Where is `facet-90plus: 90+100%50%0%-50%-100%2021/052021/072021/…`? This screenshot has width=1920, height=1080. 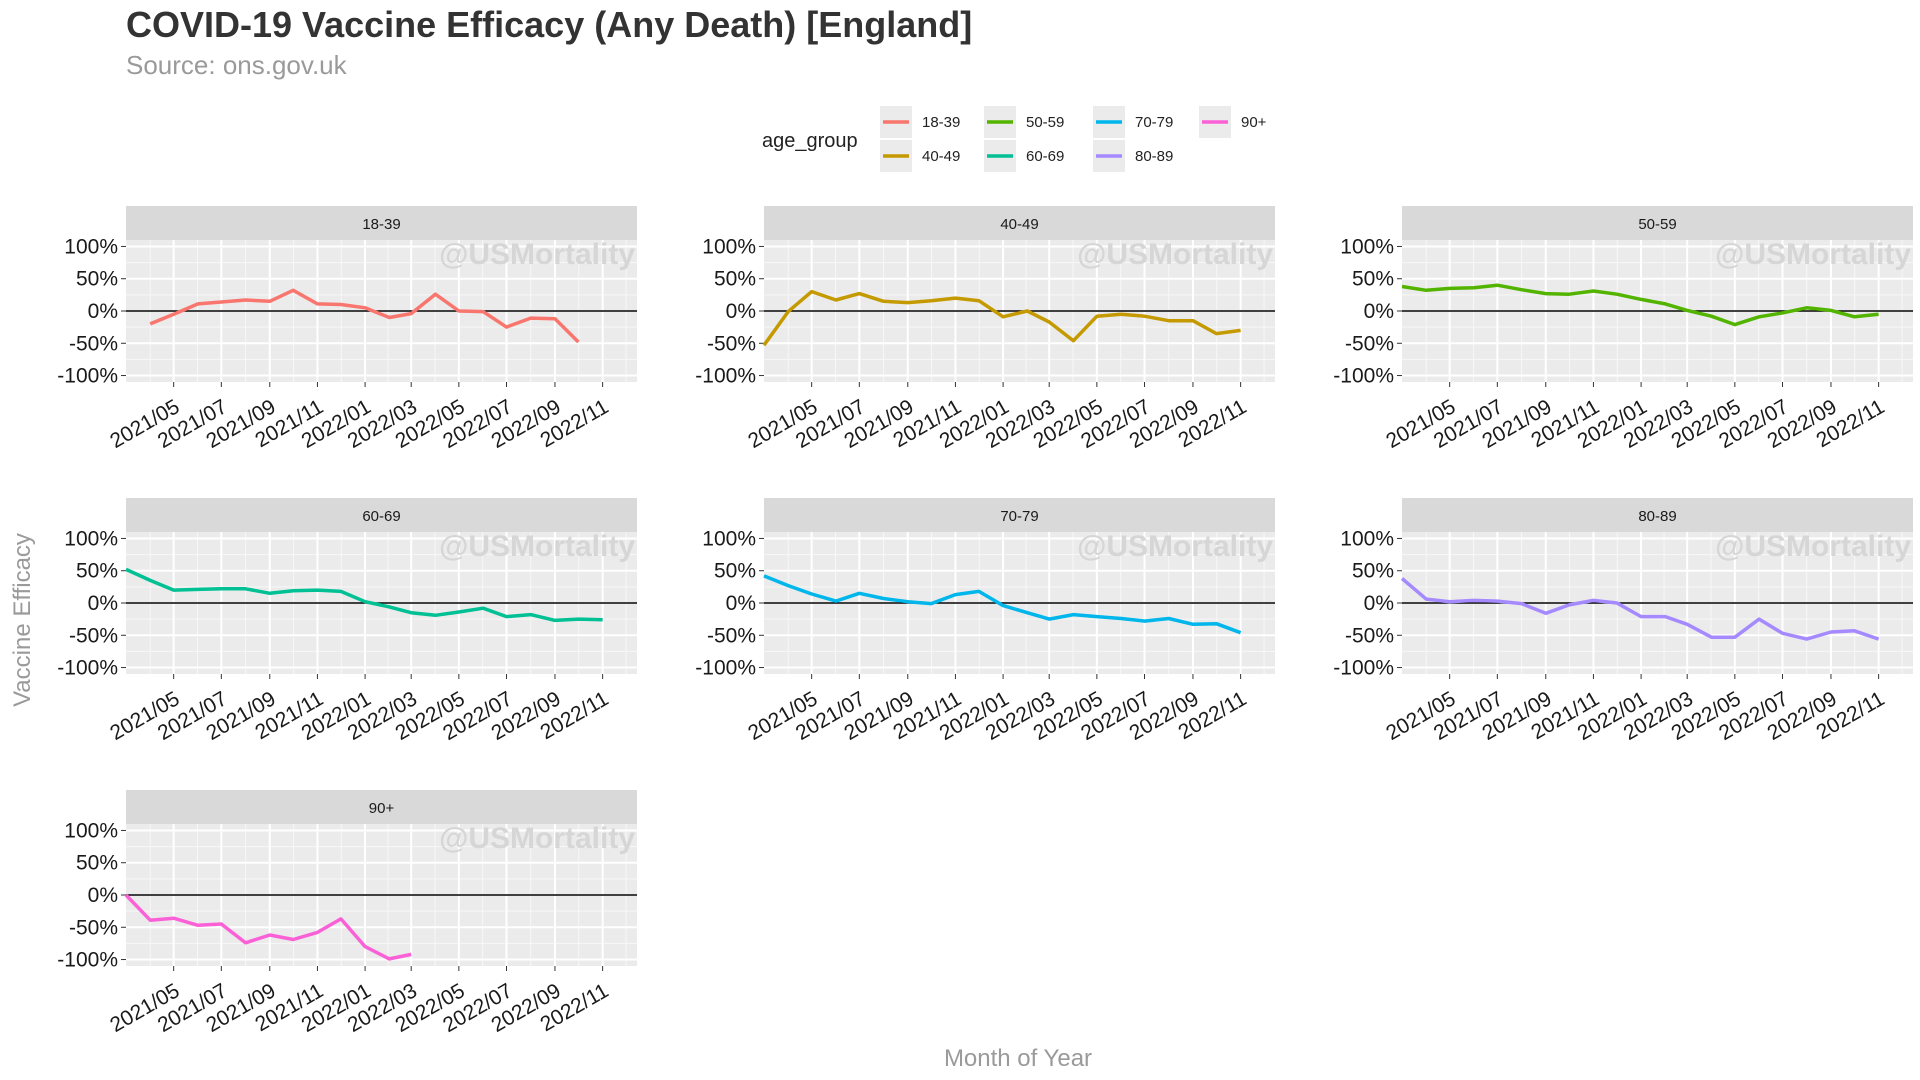
facet-90plus: 90+100%50%0%-50%-100%2021/052021/072021/… is located at coordinates (347, 913).